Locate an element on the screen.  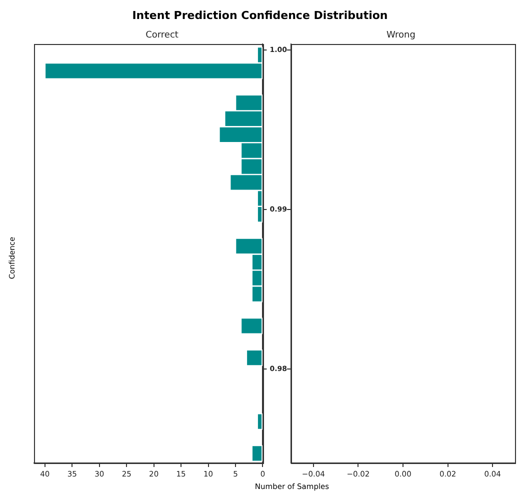
chart-subtitle: Wrong is located at coordinates (401, 35).